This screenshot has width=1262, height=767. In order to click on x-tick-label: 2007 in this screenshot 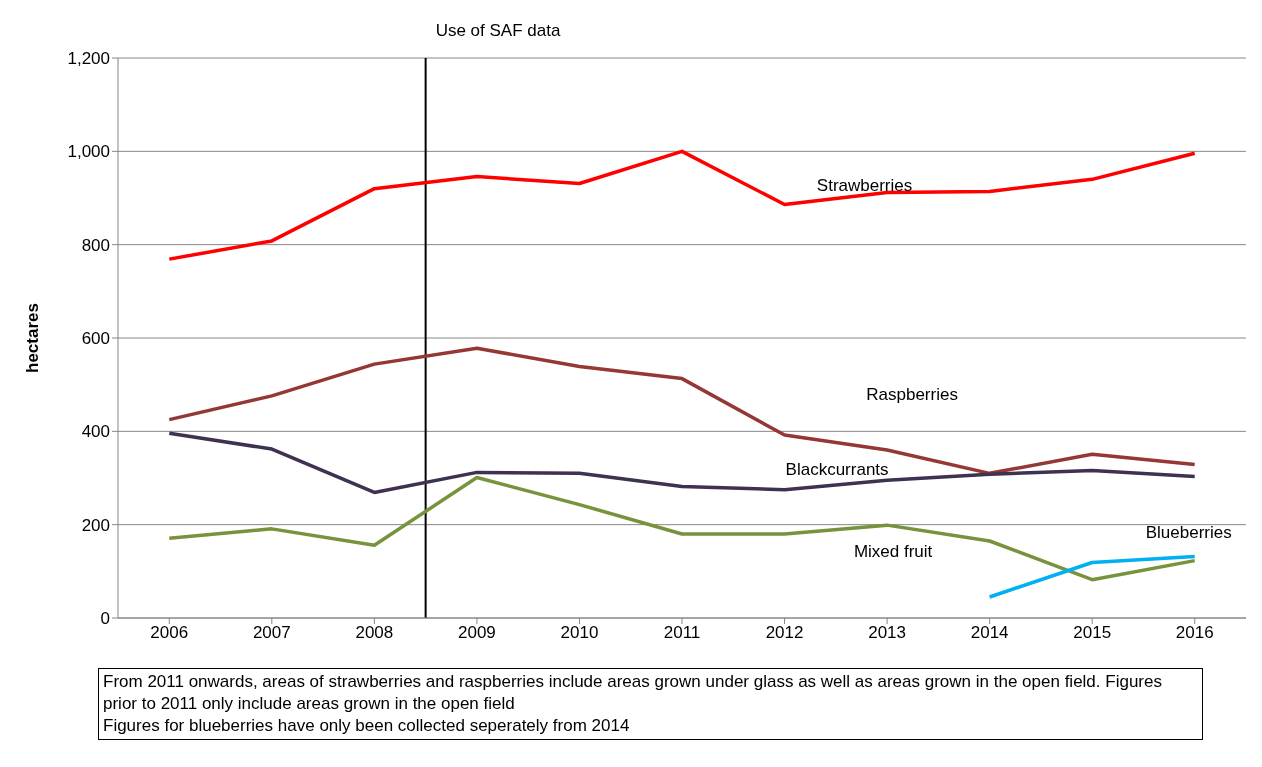, I will do `click(271, 633)`.